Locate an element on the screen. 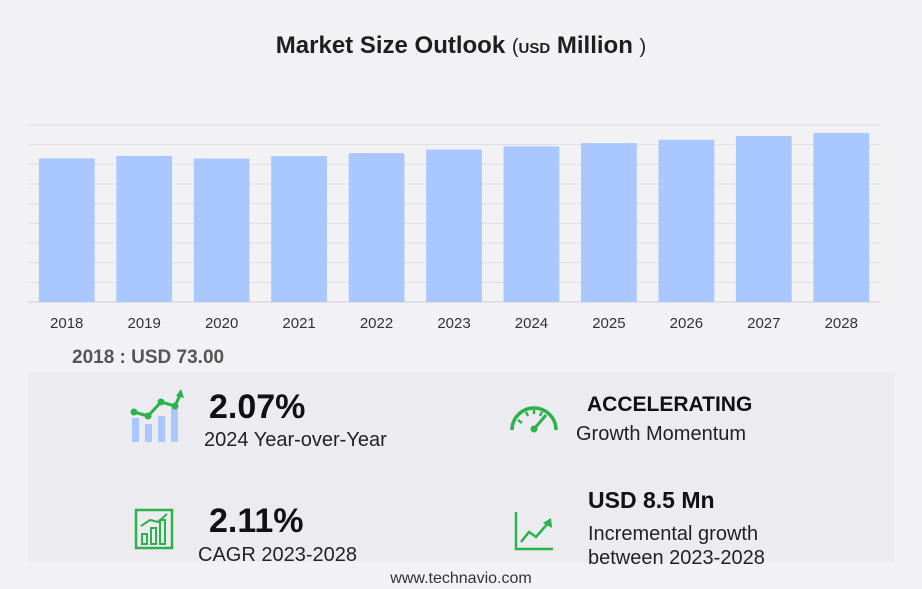 This screenshot has width=922, height=589. x-tick-label-2021: 2021 is located at coordinates (298, 323).